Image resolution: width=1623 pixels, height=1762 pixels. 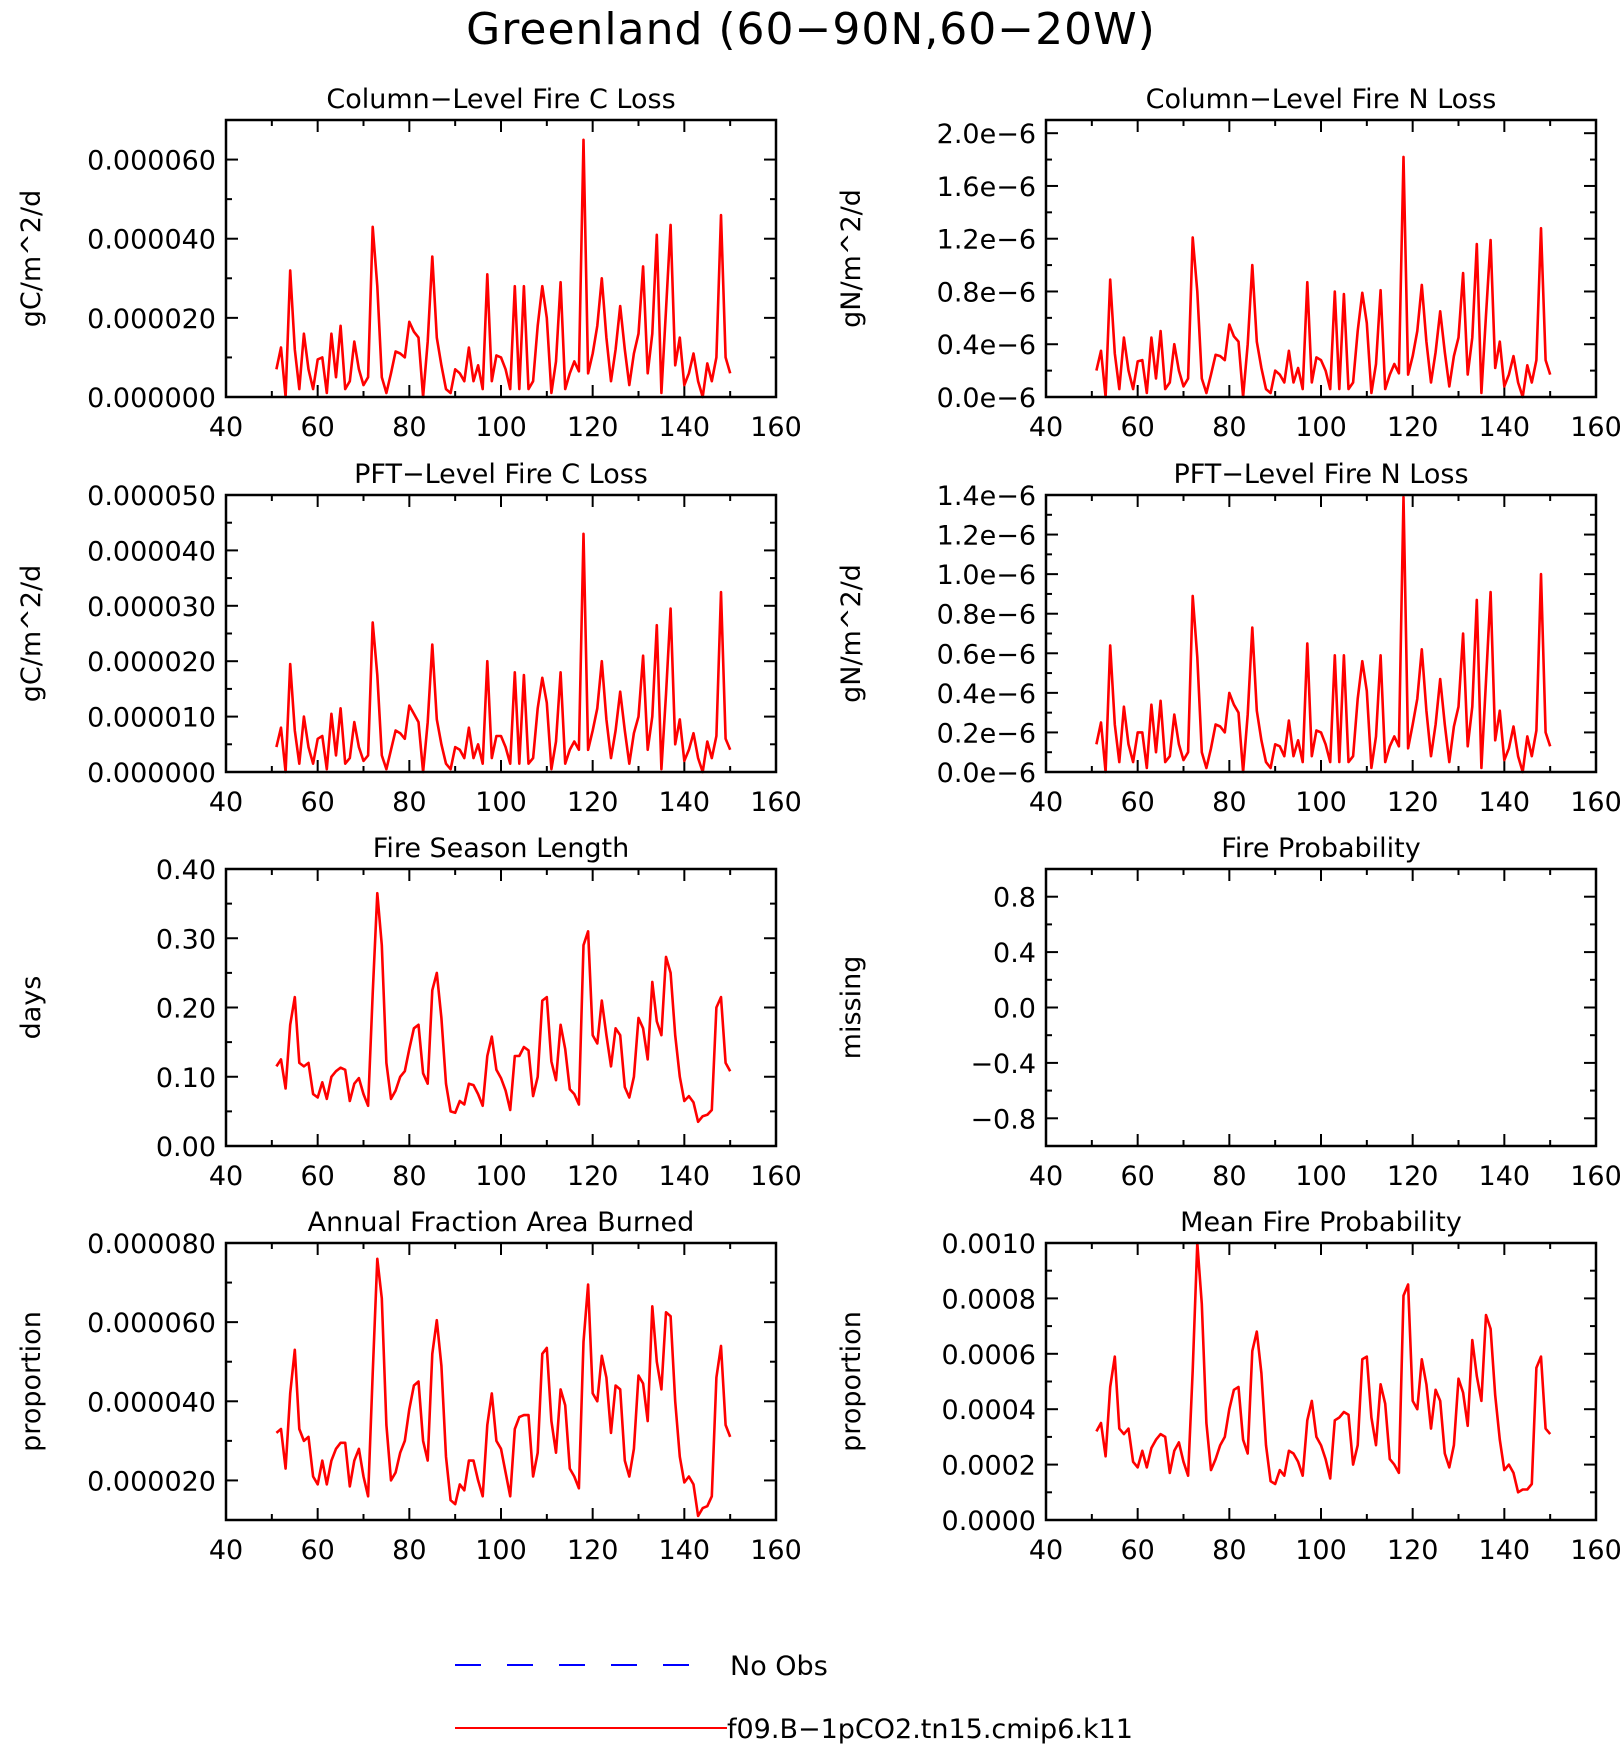 I want to click on y-tick-label: −0.8, so click(x=1003, y=1119).